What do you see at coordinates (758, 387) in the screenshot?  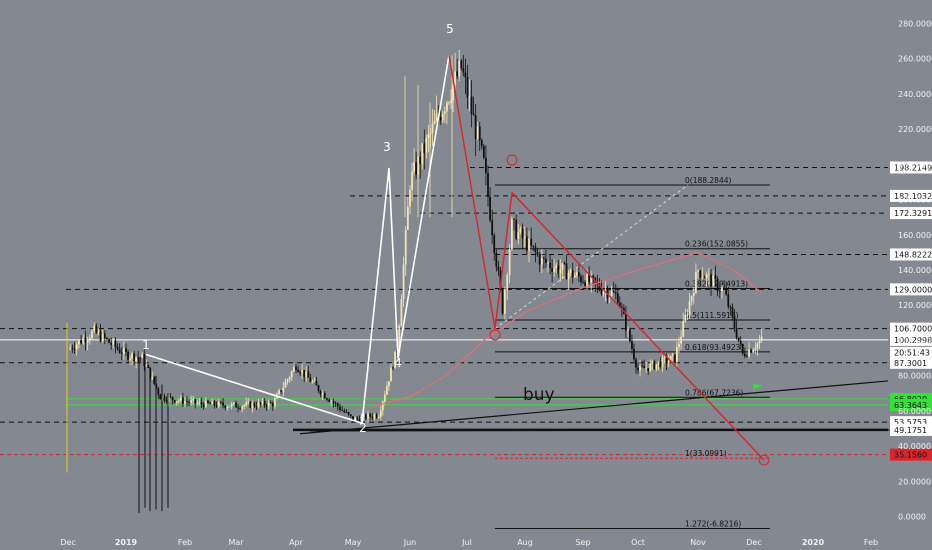 I see `green-flag-marker` at bounding box center [758, 387].